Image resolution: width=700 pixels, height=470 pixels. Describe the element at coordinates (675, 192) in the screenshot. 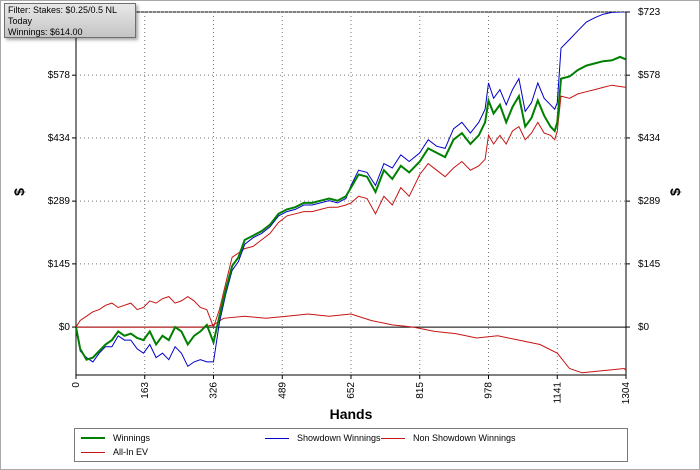

I see `y-axis-title-right: $` at that location.